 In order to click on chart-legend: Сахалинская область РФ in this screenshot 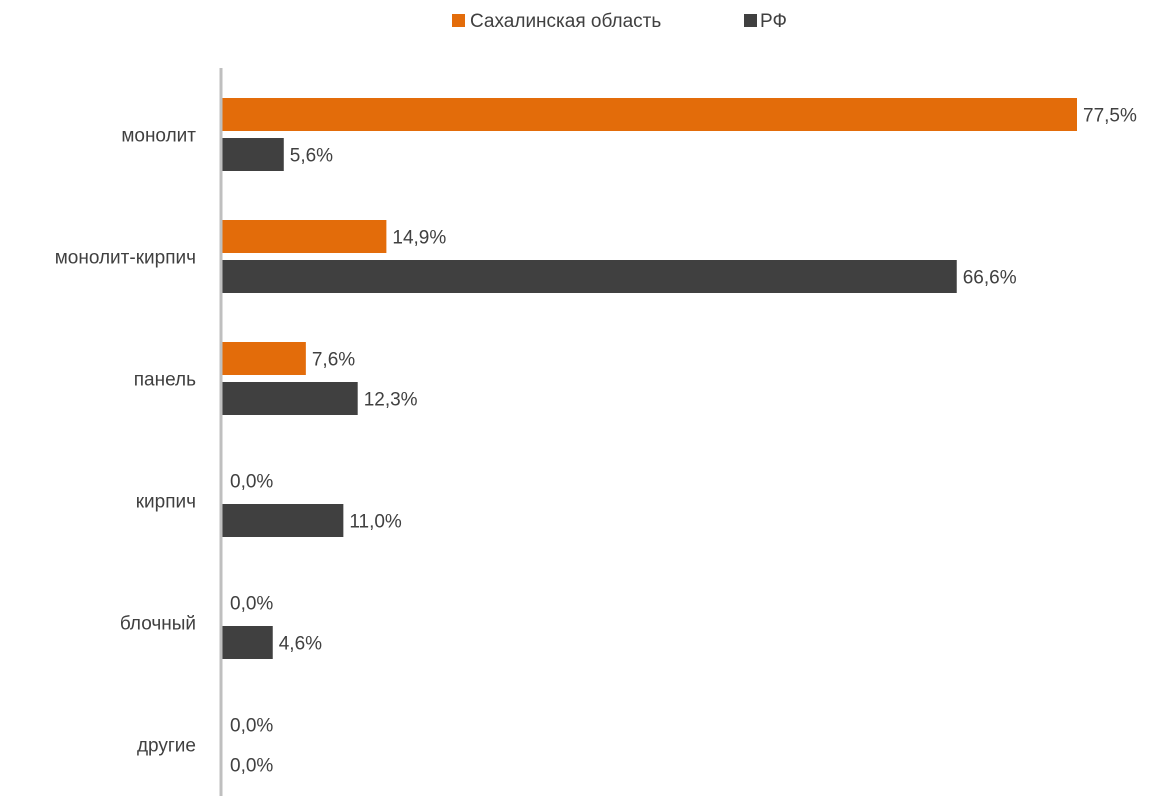, I will do `click(619, 21)`.